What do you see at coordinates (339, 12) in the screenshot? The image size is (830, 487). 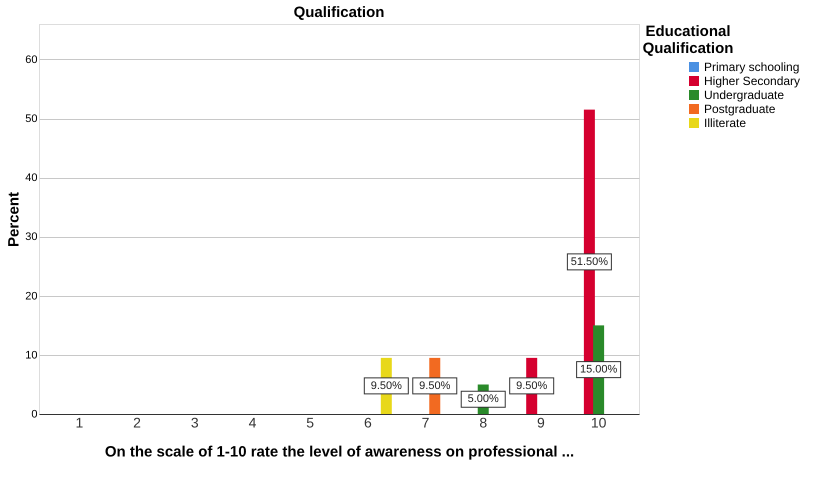 I see `chart-title: Qualification` at bounding box center [339, 12].